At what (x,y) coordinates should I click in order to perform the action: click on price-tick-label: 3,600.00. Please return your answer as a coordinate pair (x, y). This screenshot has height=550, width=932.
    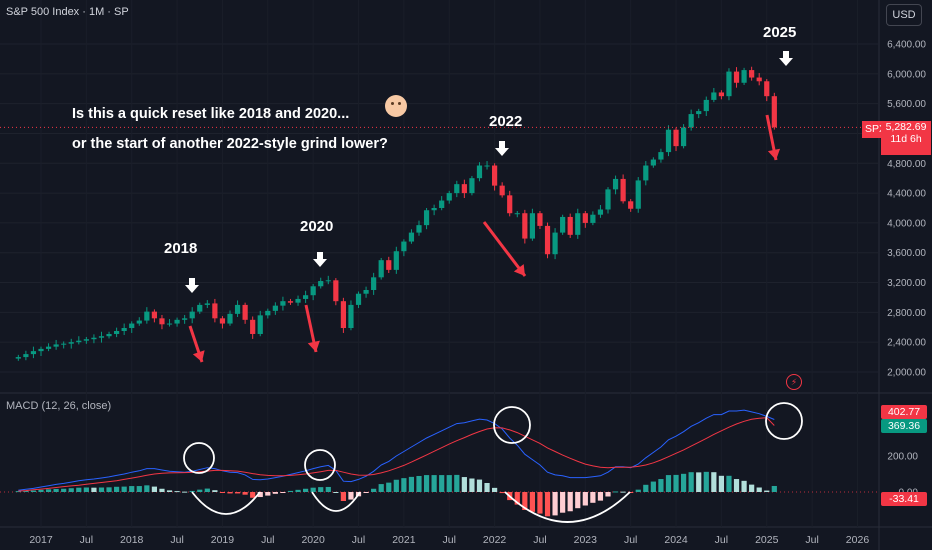
    Looking at the image, I should click on (906, 253).